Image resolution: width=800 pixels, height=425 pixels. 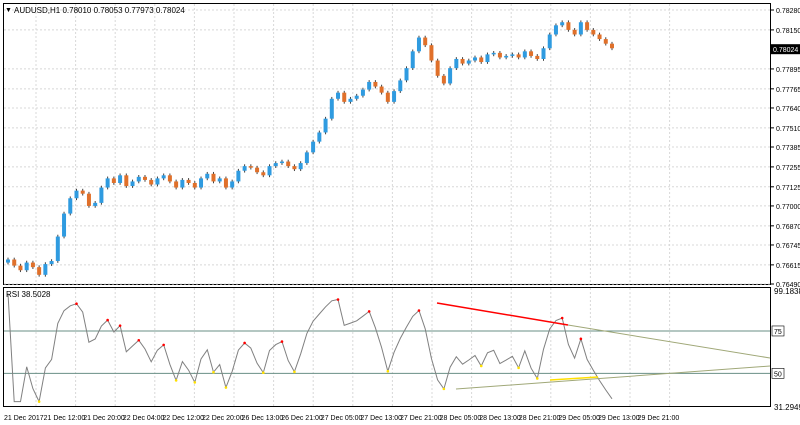 What do you see at coordinates (342, 418) in the screenshot?
I see `time-axis-label: 27 Dec 05:00` at bounding box center [342, 418].